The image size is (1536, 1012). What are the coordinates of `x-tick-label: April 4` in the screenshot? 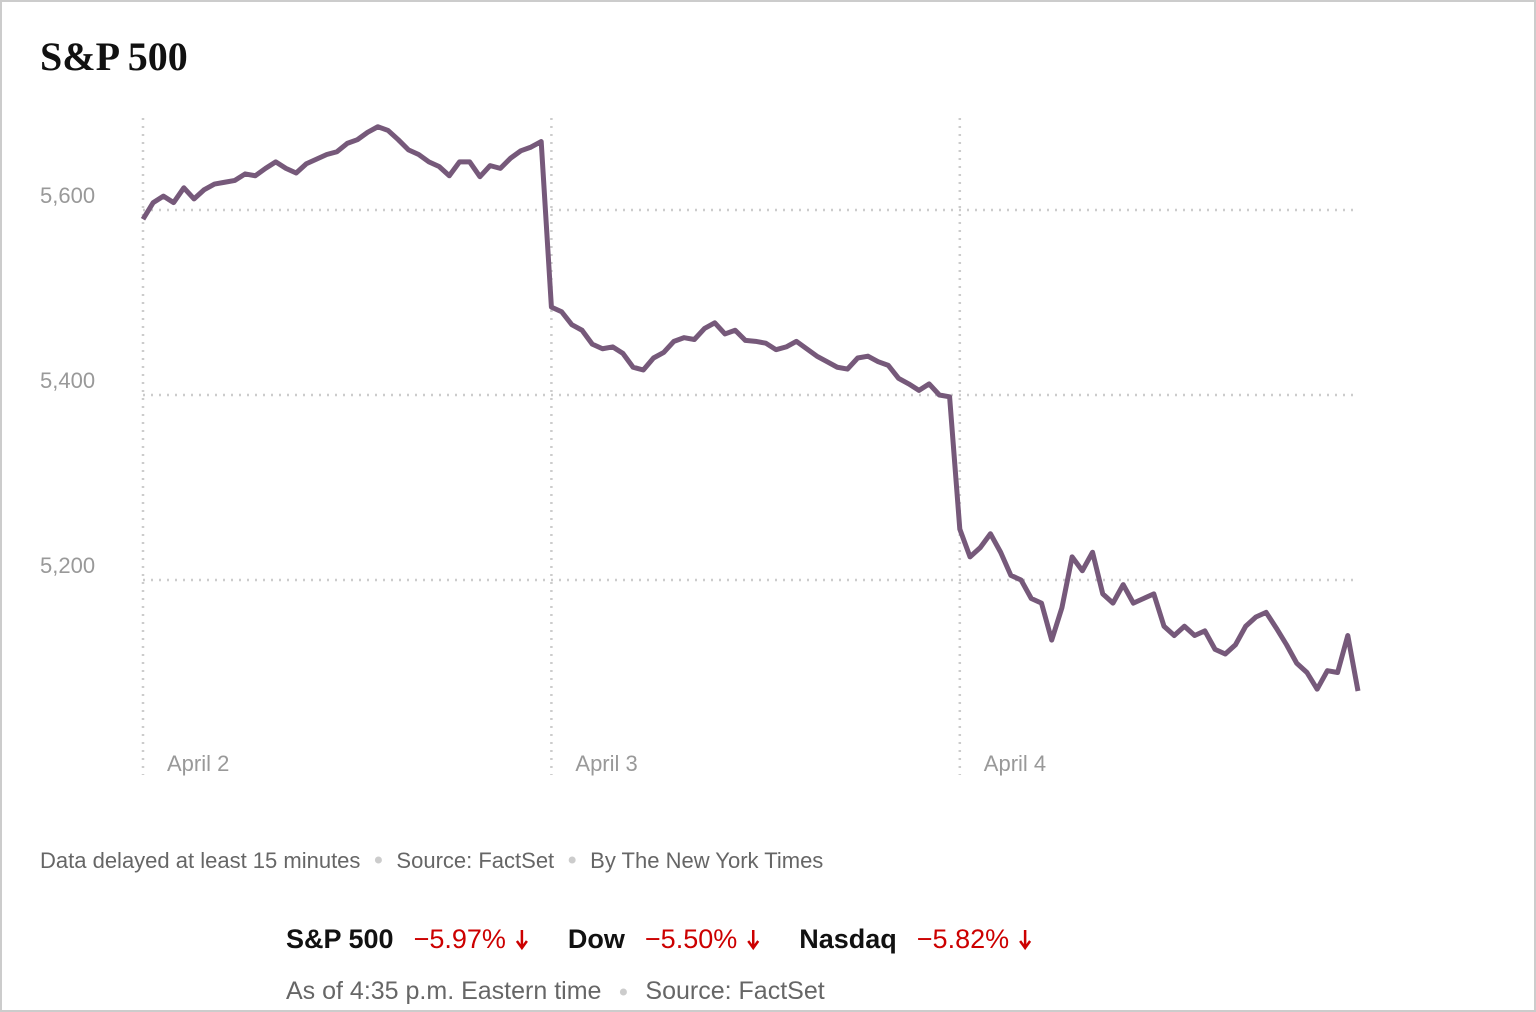 It's located at (1015, 763).